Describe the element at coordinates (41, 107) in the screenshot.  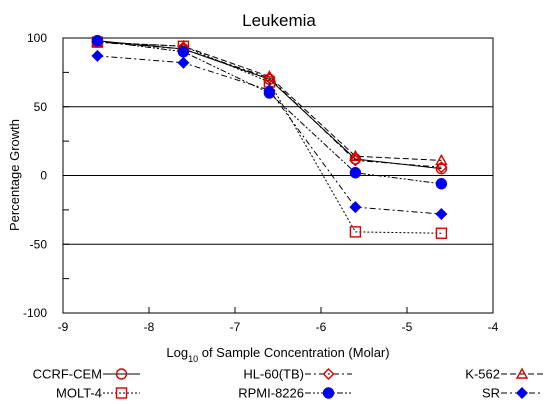
I see `y-tick-label: 50` at that location.